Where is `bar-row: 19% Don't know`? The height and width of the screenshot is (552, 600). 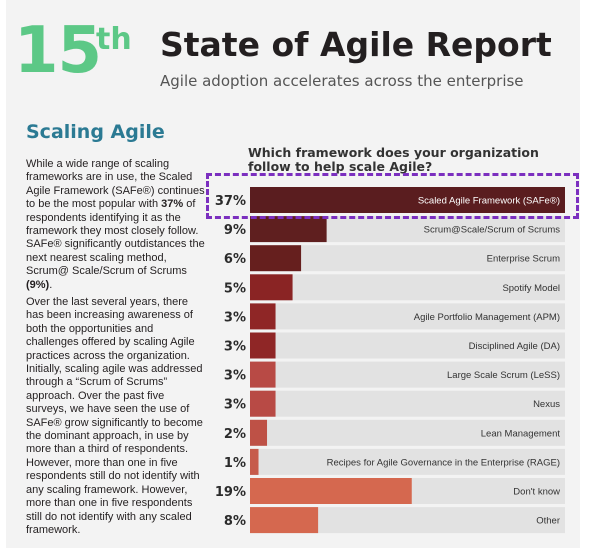
bar-row: 19% Don't know is located at coordinates (390, 491).